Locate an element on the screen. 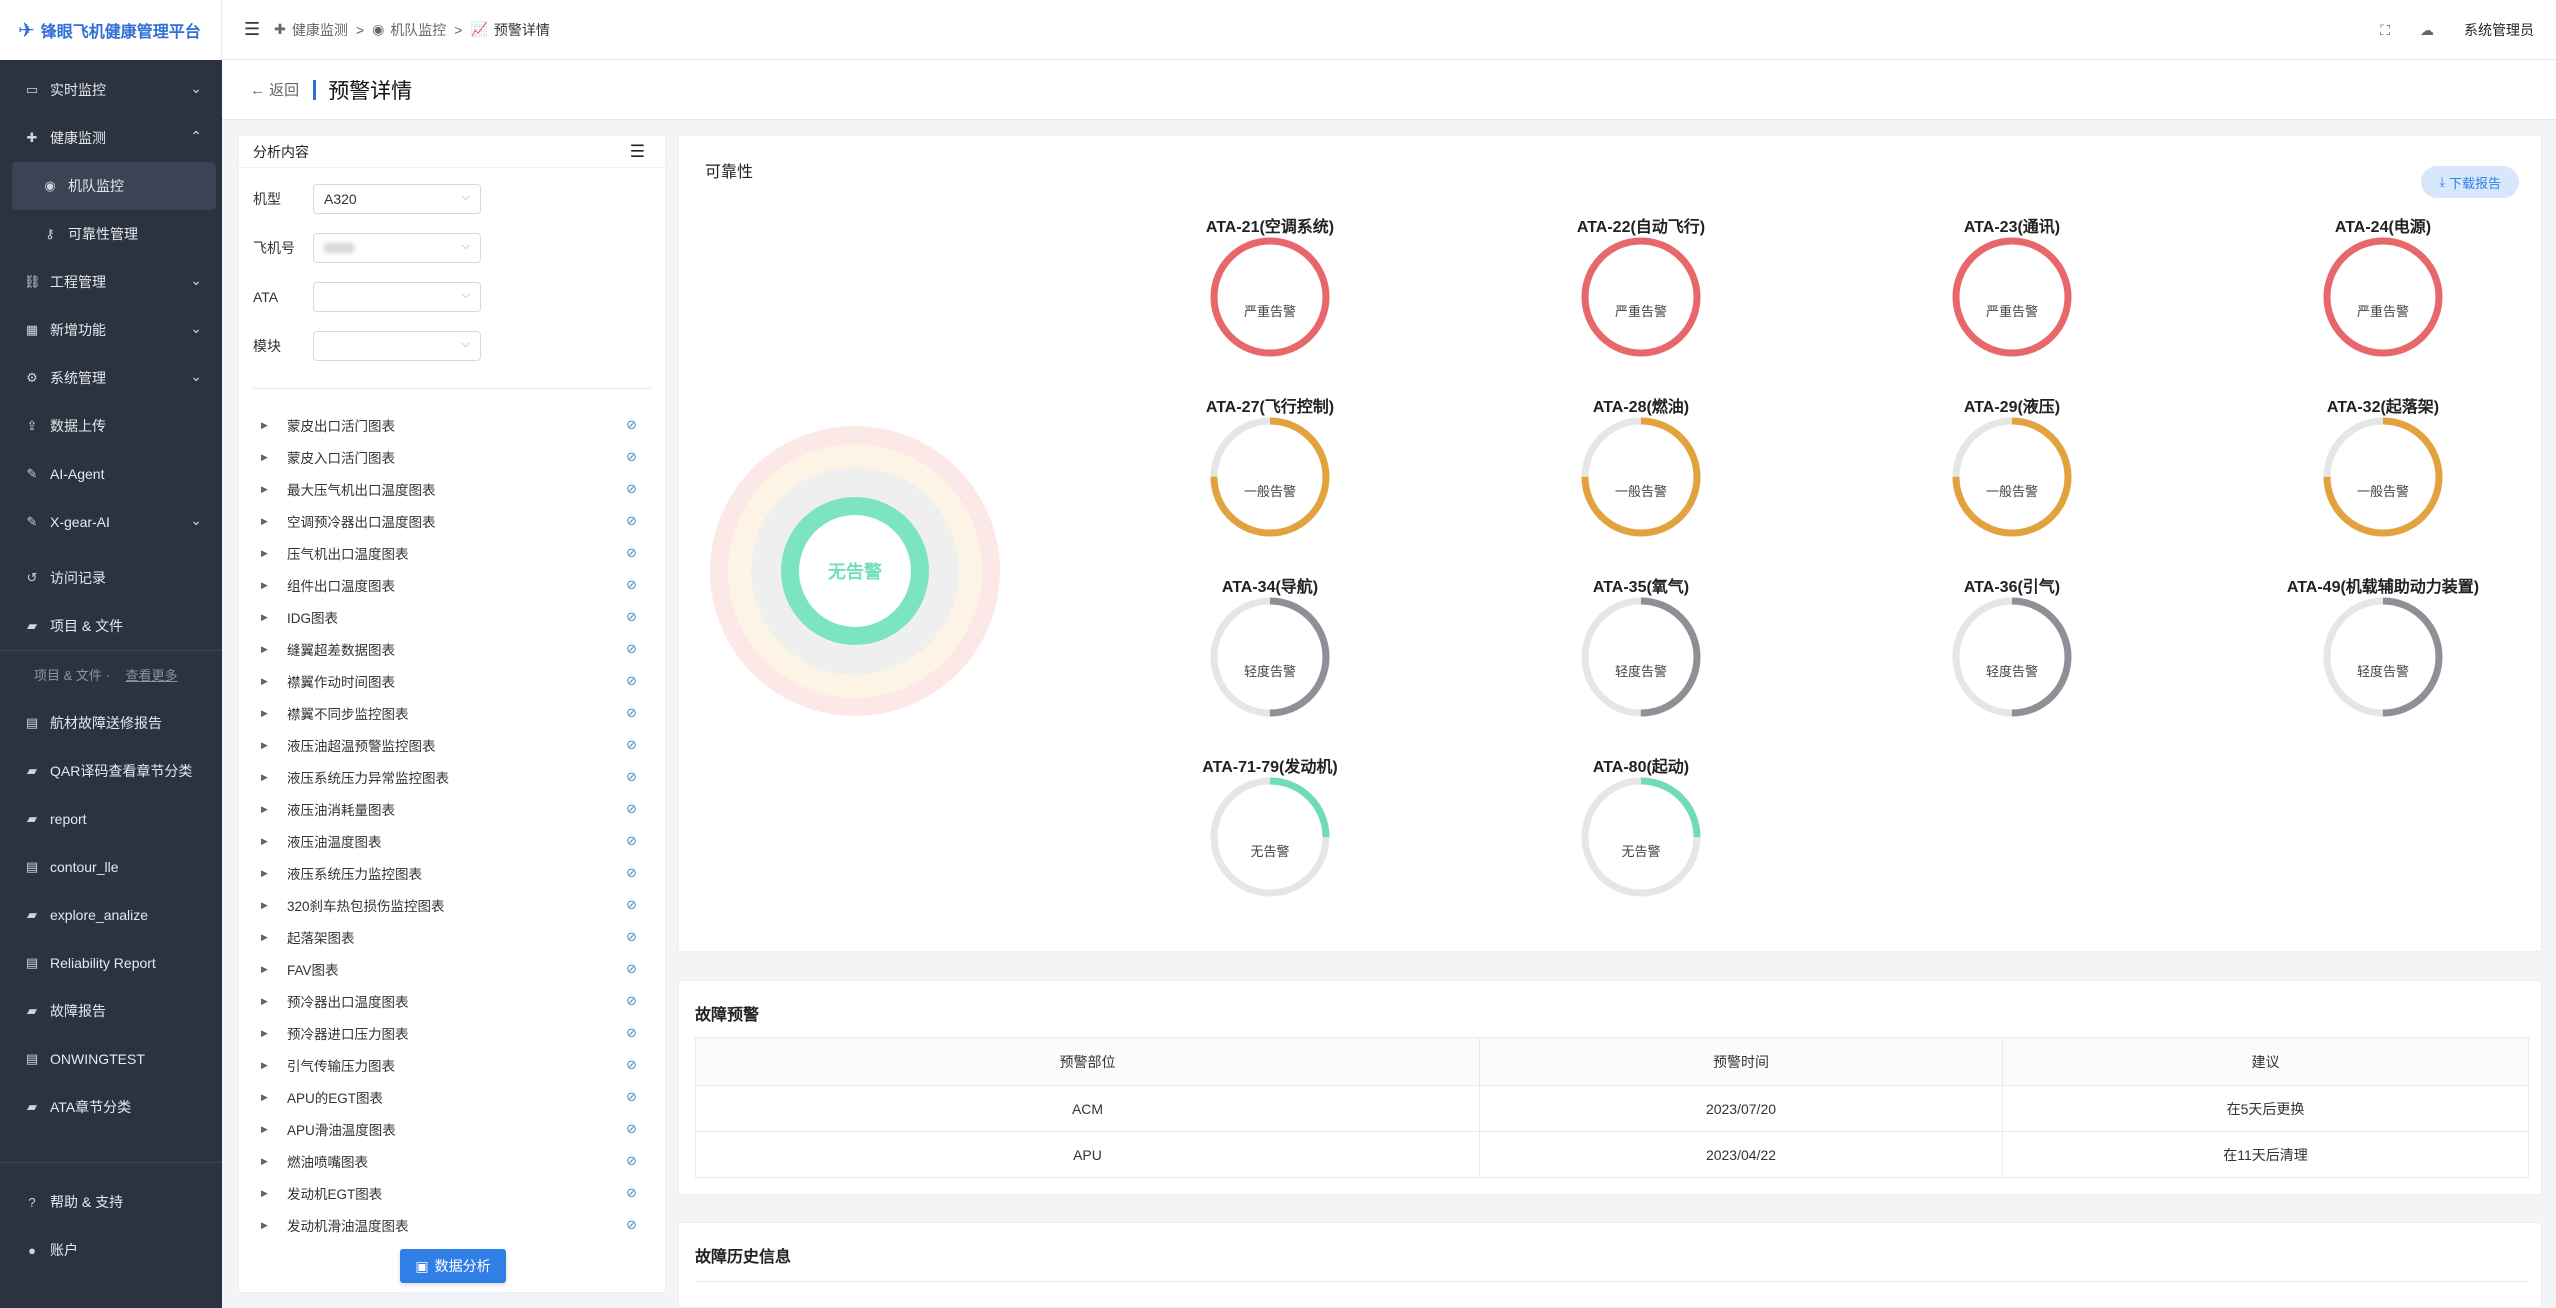 Image resolution: width=2556 pixels, height=1308 pixels. tree-item: ▶ 液压油温度图表 ⊘ is located at coordinates (454, 841).